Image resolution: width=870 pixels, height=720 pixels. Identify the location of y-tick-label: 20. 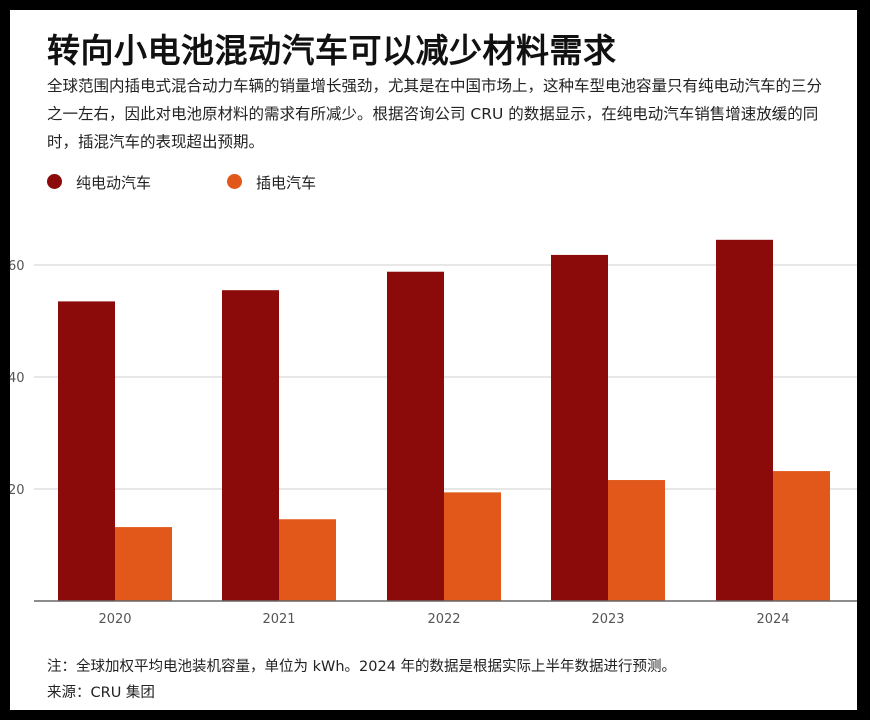
(17, 490).